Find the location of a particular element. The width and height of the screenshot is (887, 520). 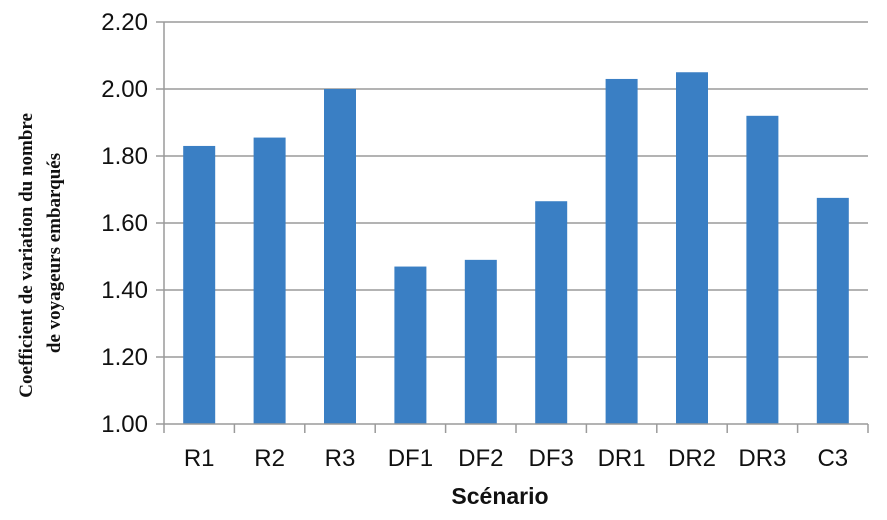

y-tick-label: 2.00 is located at coordinates (124, 89).